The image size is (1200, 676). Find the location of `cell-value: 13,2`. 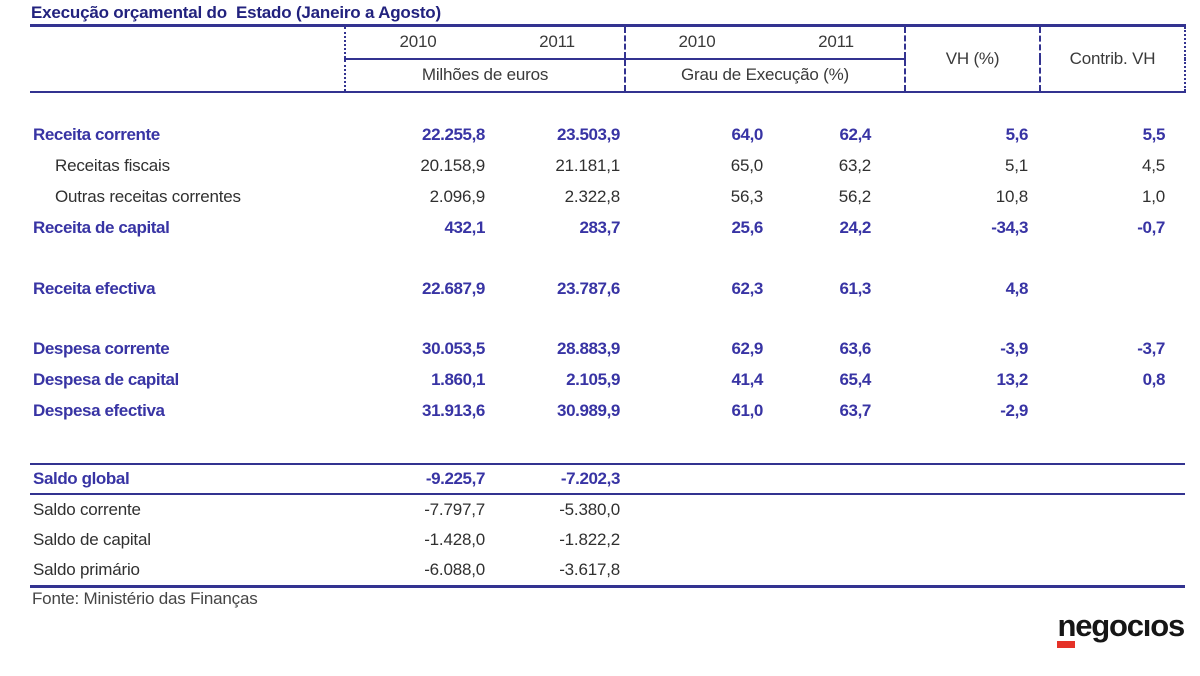

cell-value: 13,2 is located at coordinates (1012, 379).